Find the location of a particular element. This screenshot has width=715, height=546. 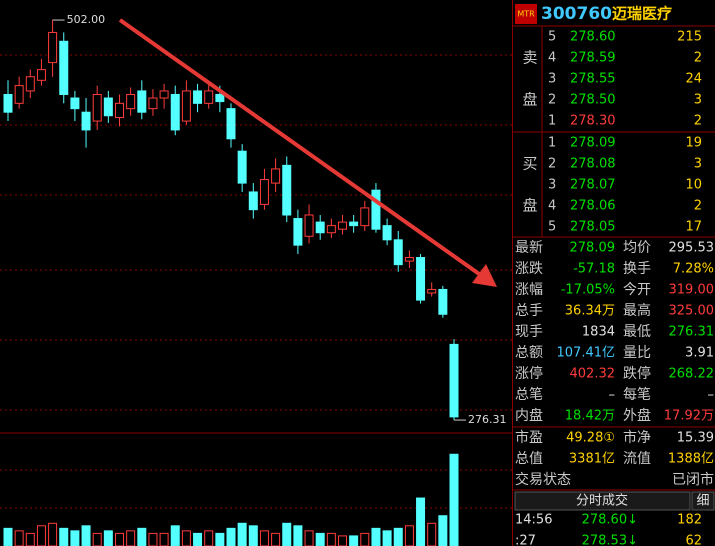

trade-volume: 182 is located at coordinates (689, 520).